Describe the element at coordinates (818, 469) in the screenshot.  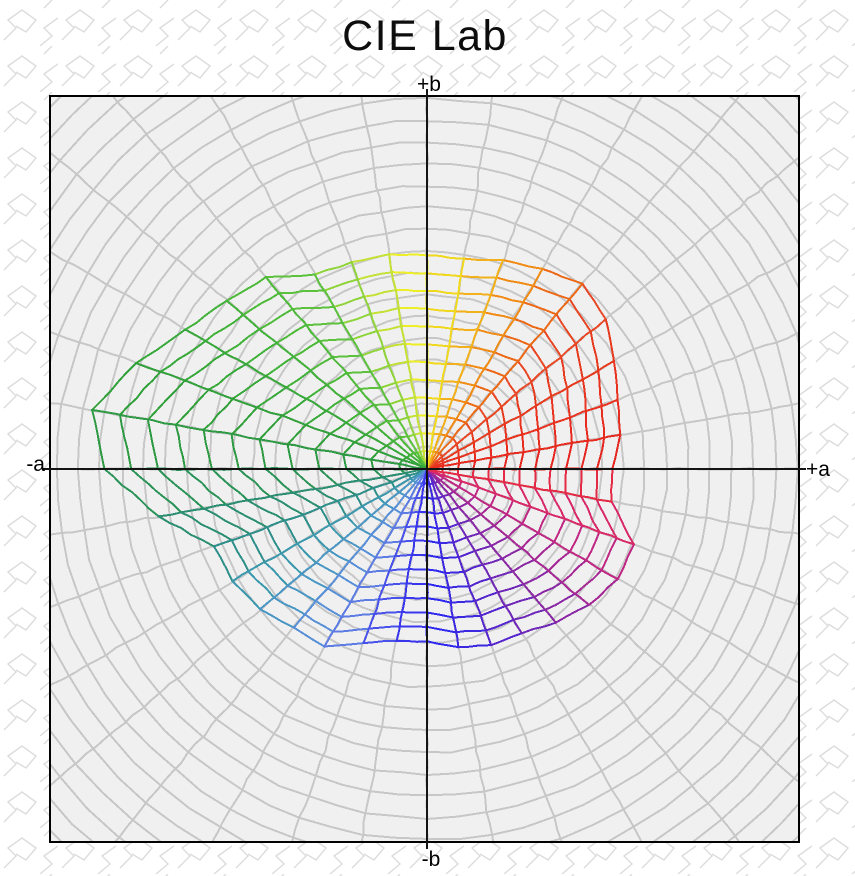
I see `axis-label-plus-a: +a` at that location.